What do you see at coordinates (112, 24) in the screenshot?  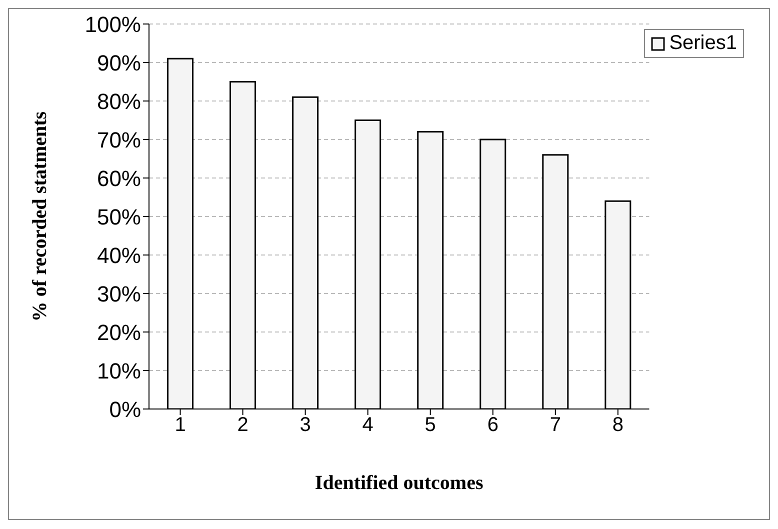 I see `y-tick-label: 100%` at bounding box center [112, 24].